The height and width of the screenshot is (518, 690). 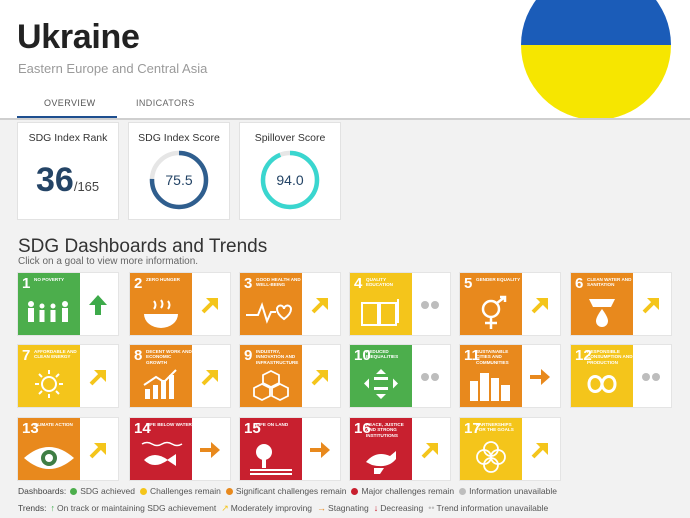 I want to click on legend-item: Information unavailable, so click(x=508, y=491).